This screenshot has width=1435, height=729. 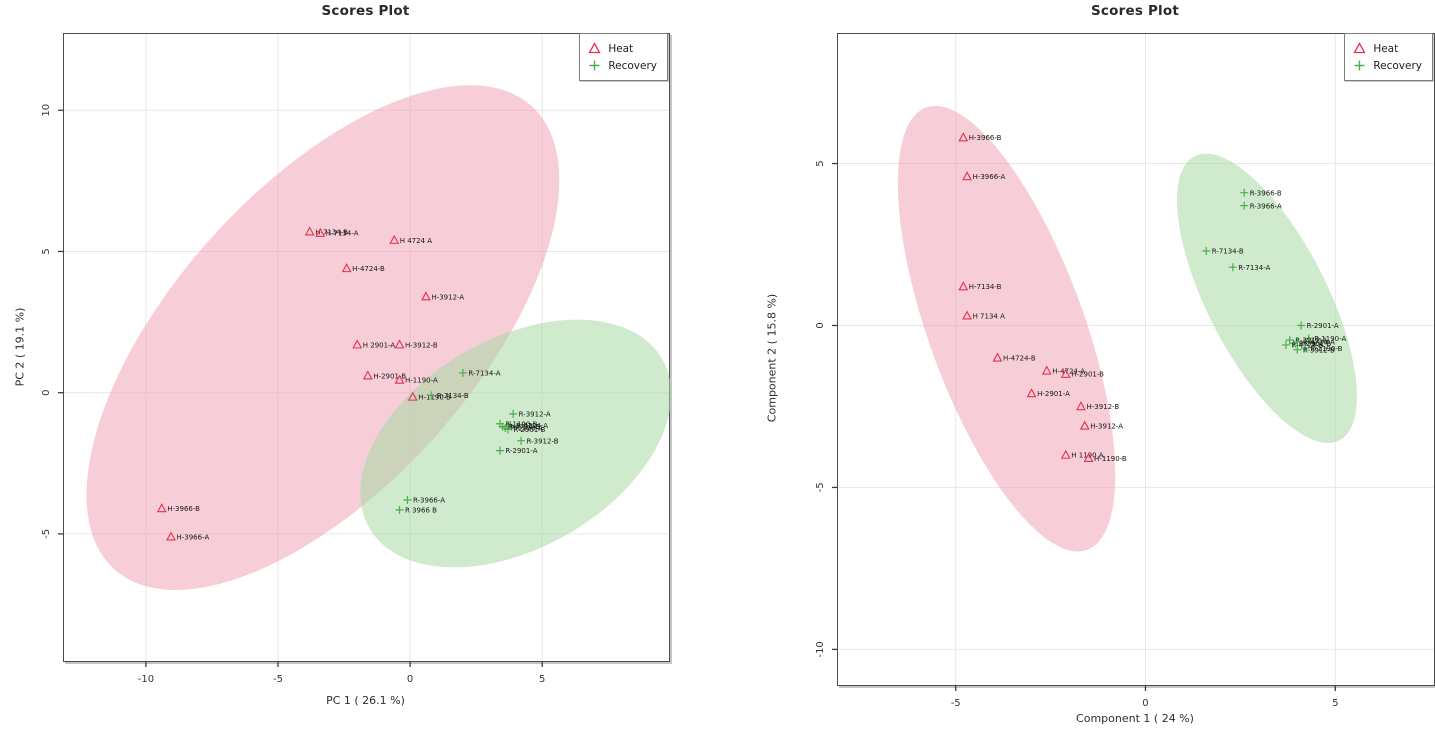 What do you see at coordinates (421, 381) in the screenshot?
I see `data-point-label: H-1190-A` at bounding box center [421, 381].